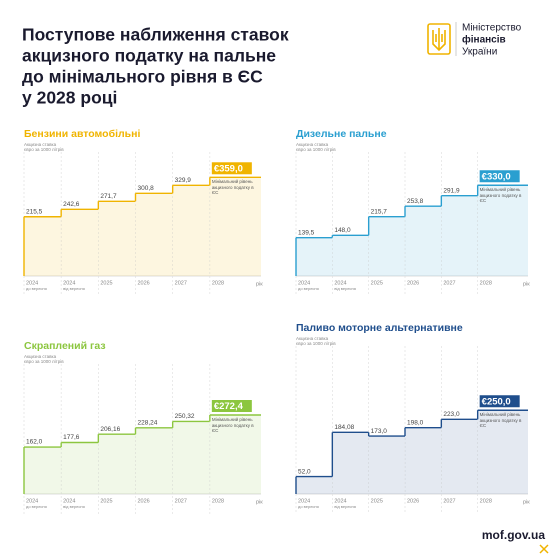 Image resolution: width=560 pixels, height=560 pixels. What do you see at coordinates (185, 416) in the screenshot?
I see `value-label: 250,32` at bounding box center [185, 416].